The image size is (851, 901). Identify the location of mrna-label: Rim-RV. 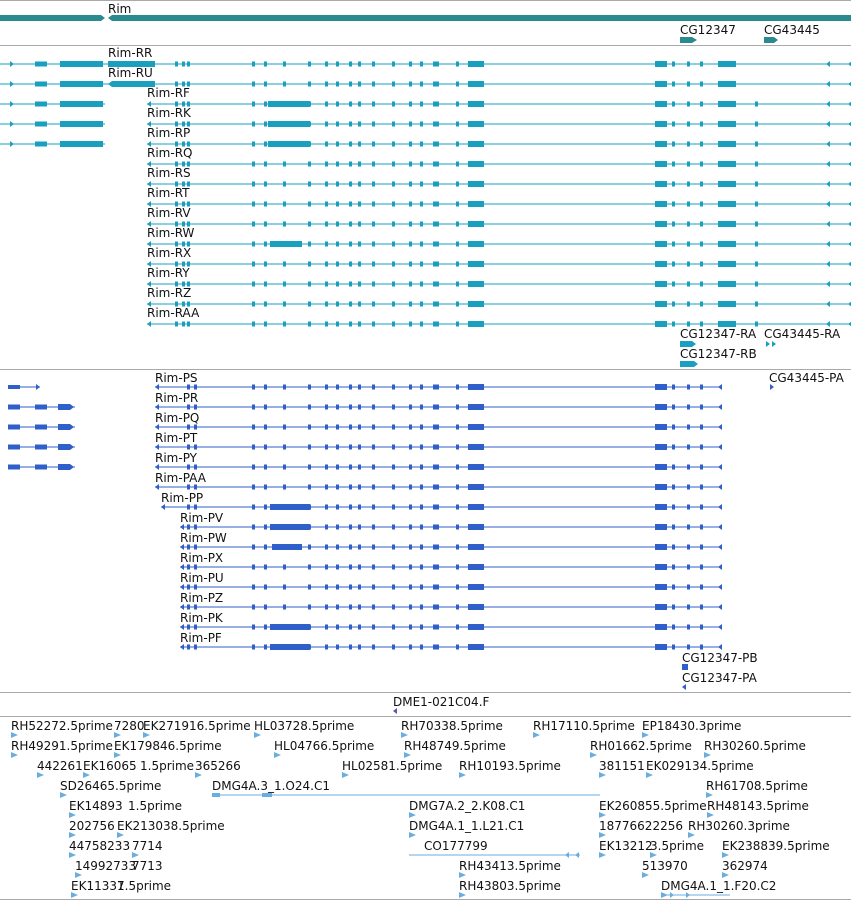
(169, 213).